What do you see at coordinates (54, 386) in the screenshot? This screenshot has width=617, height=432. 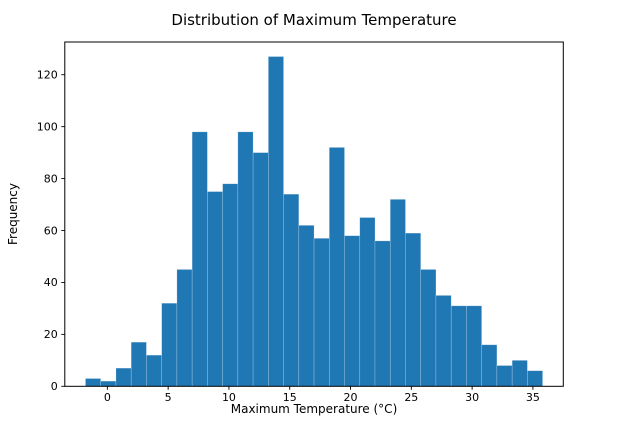 I see `y-tick-label: 0` at bounding box center [54, 386].